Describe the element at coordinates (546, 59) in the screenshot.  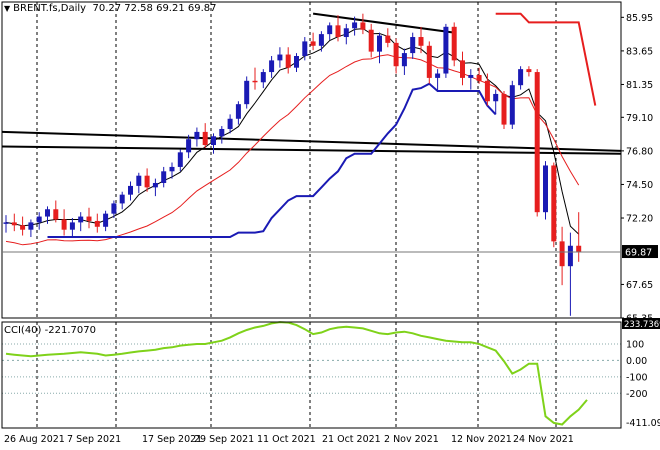
I see `red-envelope-line` at that location.